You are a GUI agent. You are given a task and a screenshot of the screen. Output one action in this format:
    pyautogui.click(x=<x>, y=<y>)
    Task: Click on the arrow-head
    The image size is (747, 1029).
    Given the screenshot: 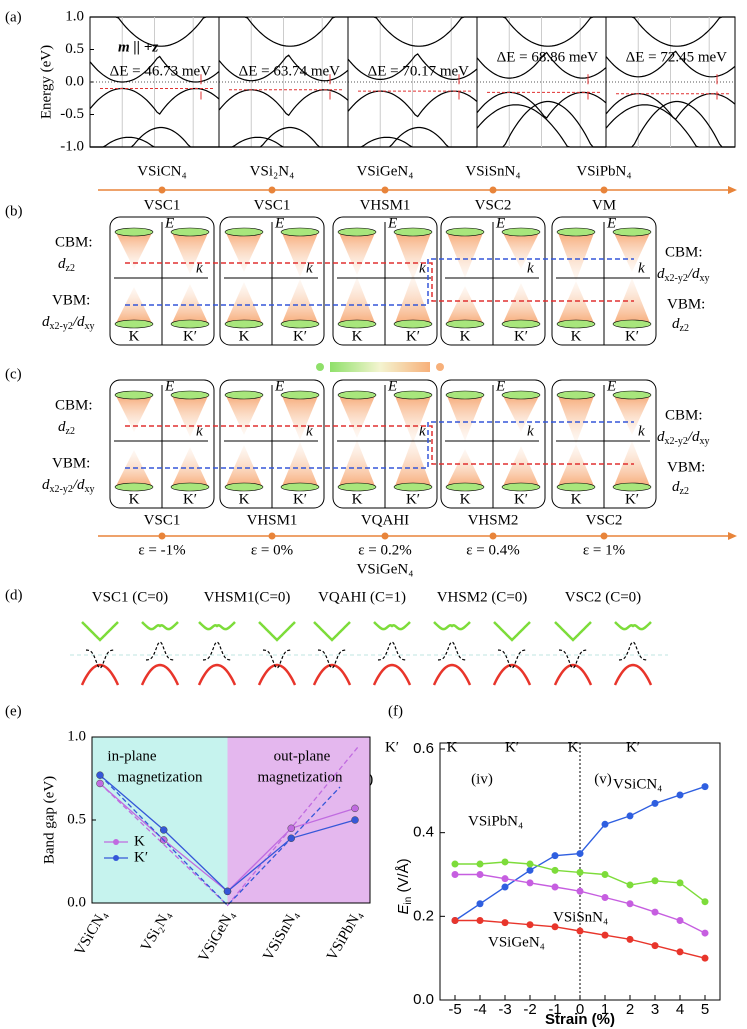 What is the action you would take?
    pyautogui.click(x=732, y=536)
    